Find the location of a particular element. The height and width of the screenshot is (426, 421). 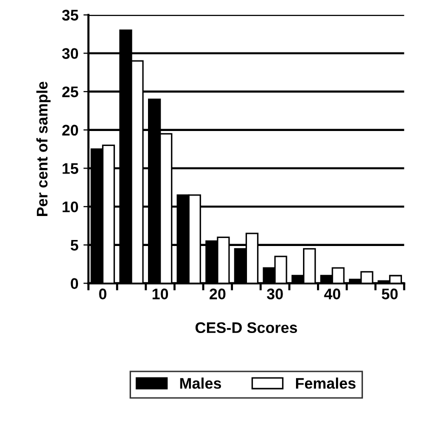

y-tick-label: 35 is located at coordinates (70, 15).